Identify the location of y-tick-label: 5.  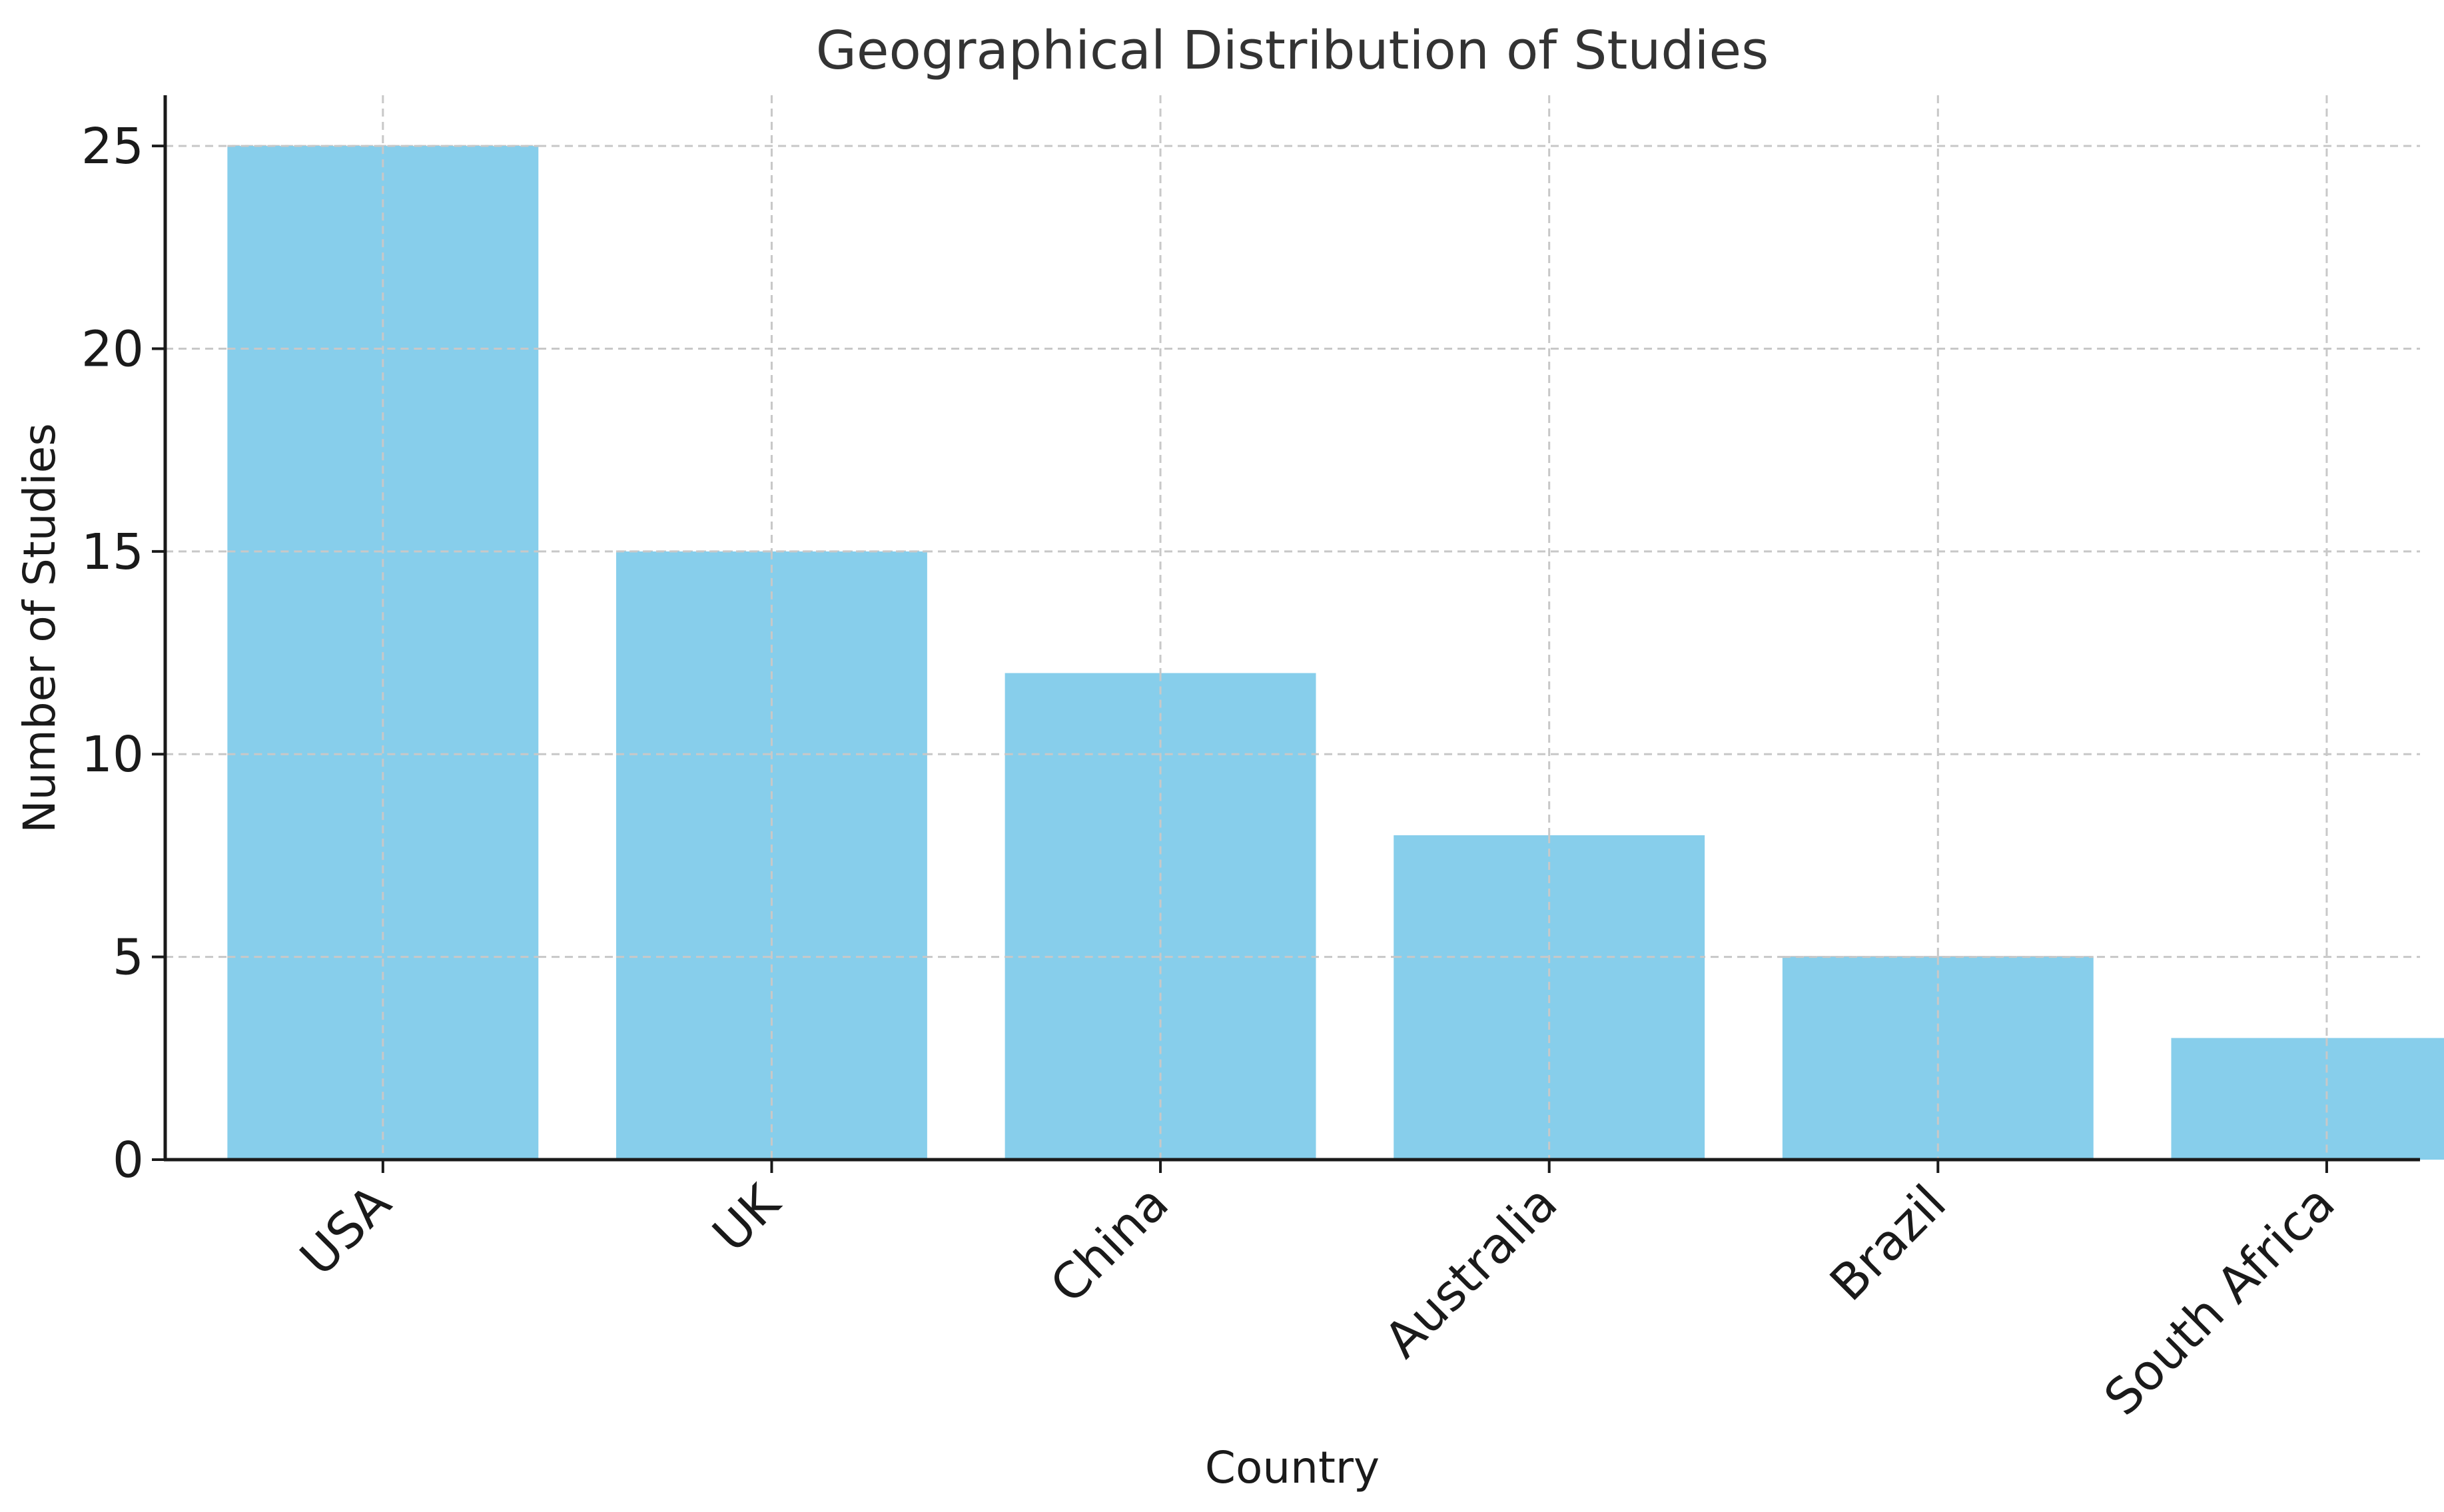
(128, 958).